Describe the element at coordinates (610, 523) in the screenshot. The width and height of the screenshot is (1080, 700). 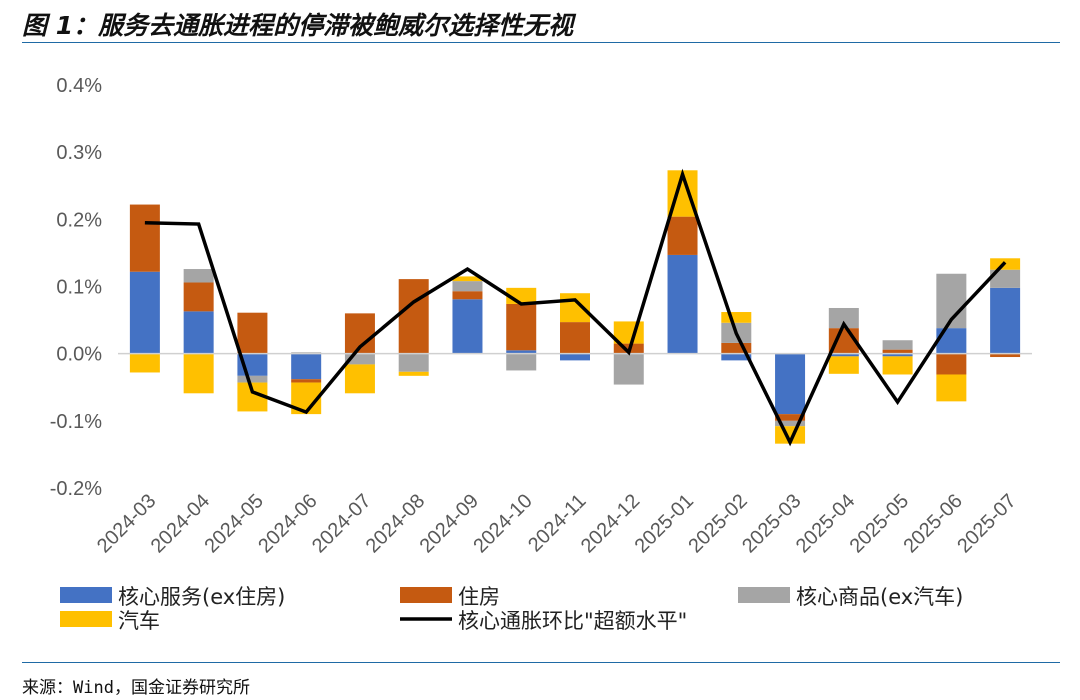
I see `x-tick-label: 2024-12` at that location.